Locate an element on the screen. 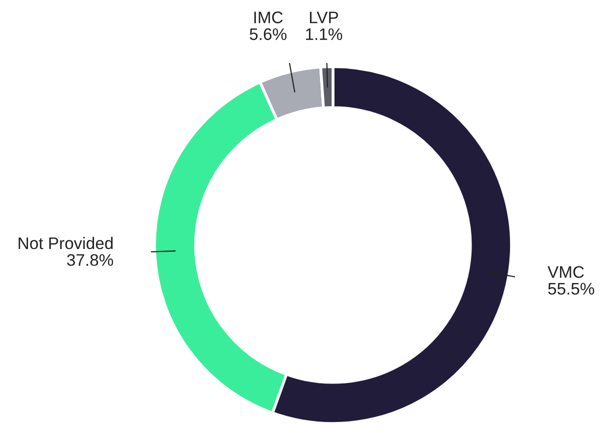 The image size is (605, 433). data-label: 5.6% is located at coordinates (268, 34).